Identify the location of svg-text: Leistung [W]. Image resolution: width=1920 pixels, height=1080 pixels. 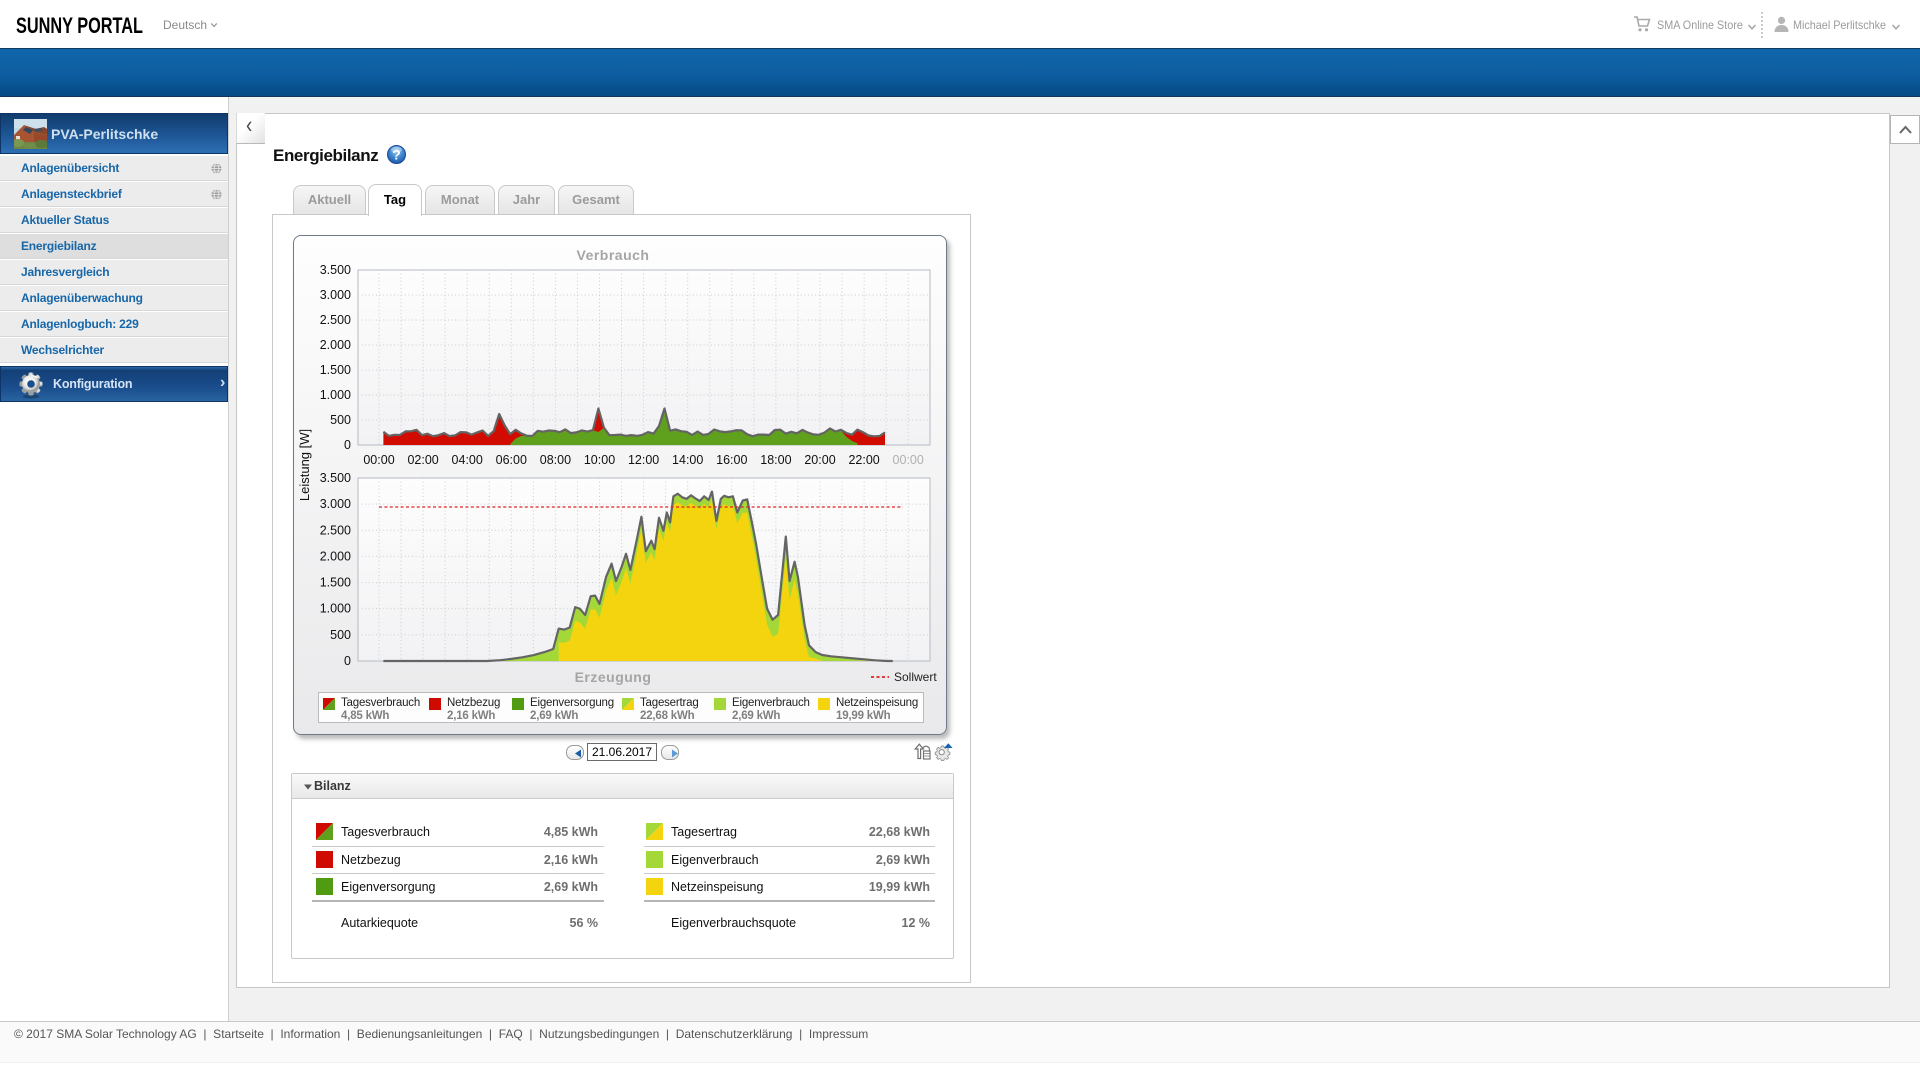
(304, 465).